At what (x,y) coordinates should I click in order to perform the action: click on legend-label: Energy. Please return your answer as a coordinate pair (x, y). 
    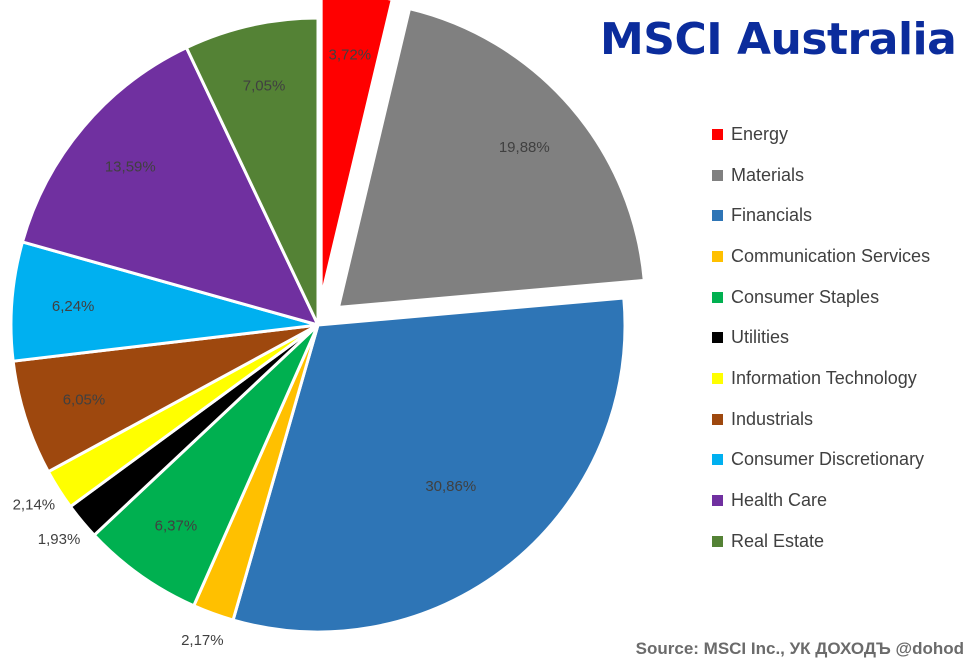
    Looking at the image, I should click on (760, 133).